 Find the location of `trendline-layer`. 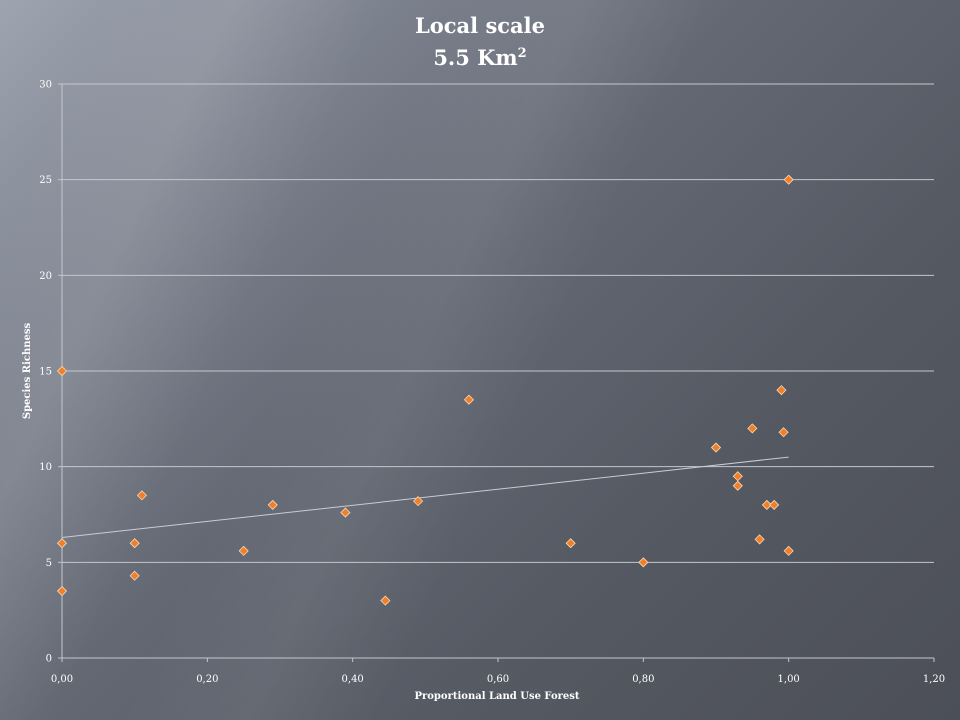

trendline-layer is located at coordinates (425, 497).